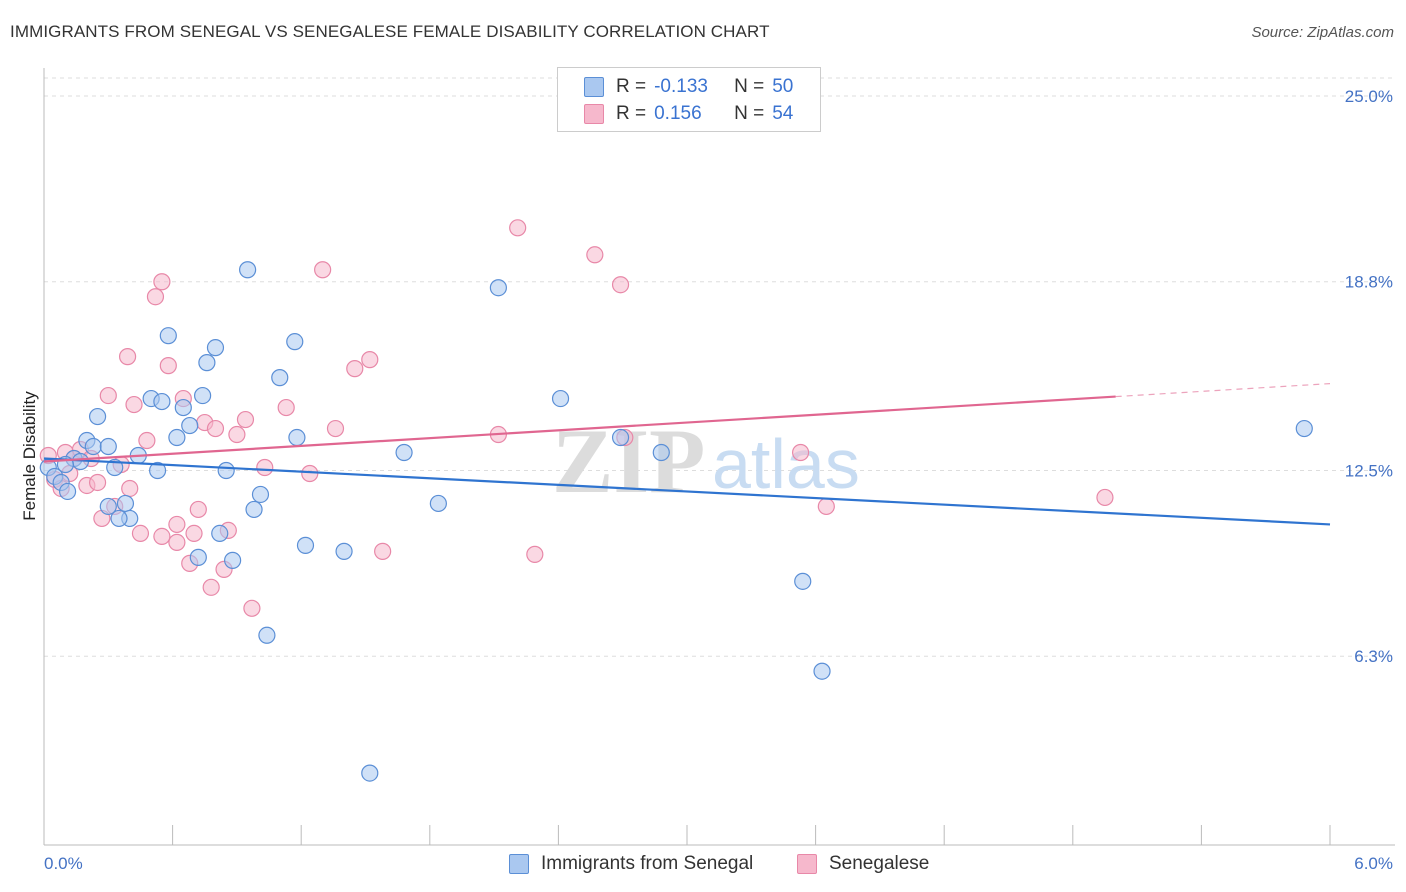 This screenshot has height=892, width=1406. Describe the element at coordinates (29, 456) in the screenshot. I see `y-axis-title: Female Disability` at that location.